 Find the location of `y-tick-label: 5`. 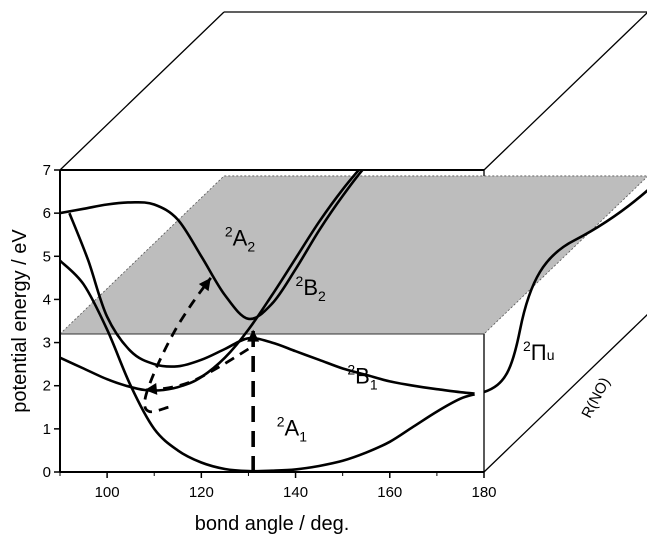

y-tick-label: 5 is located at coordinates (47, 256).